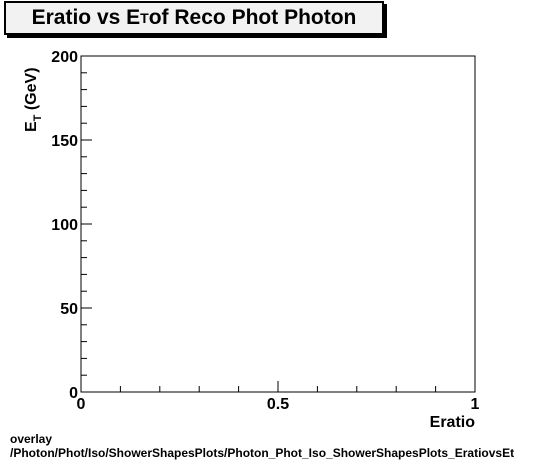  Describe the element at coordinates (453, 422) in the screenshot. I see `x-axis-label: Eratio` at that location.